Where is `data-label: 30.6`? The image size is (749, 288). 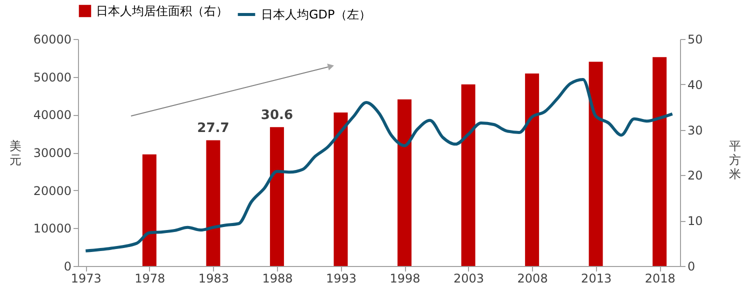
data-label: 30.6 is located at coordinates (277, 116).